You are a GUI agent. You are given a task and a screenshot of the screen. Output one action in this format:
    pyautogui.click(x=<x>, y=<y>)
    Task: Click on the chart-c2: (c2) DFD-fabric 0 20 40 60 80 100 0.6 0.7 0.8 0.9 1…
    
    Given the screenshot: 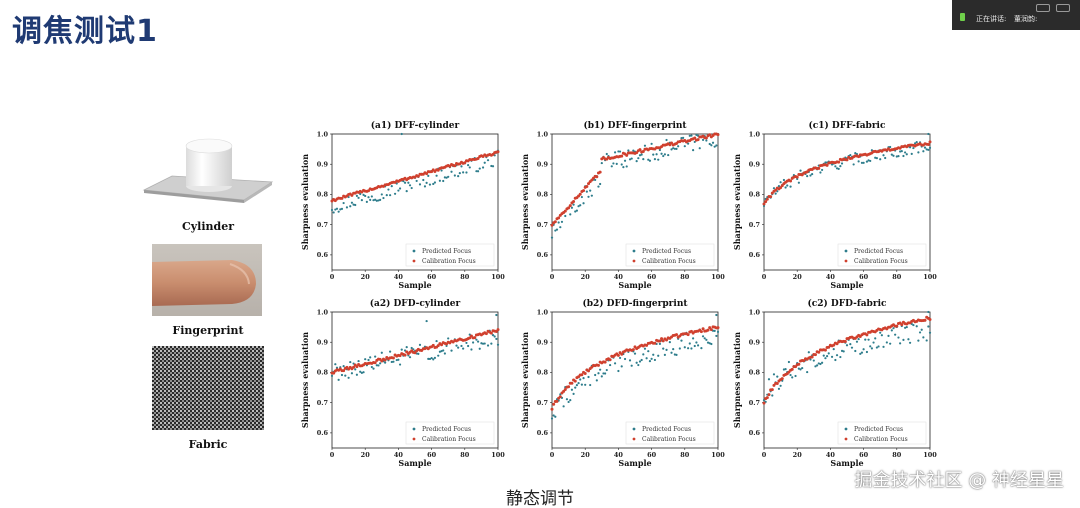 What is the action you would take?
    pyautogui.click(x=832, y=385)
    